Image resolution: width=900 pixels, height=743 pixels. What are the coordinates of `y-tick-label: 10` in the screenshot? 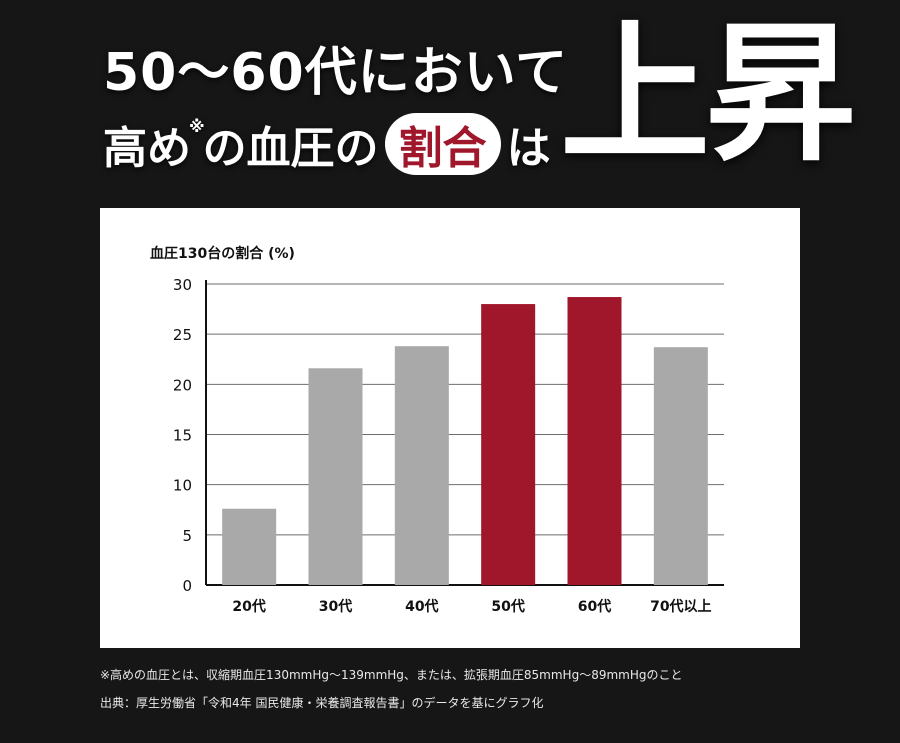 It's located at (182, 486).